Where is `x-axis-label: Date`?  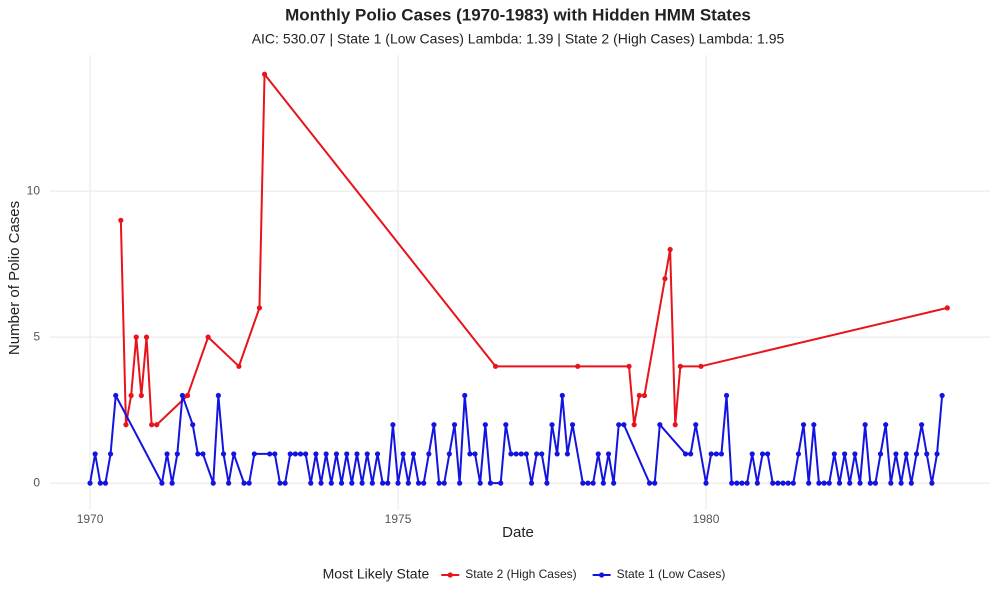
x-axis-label: Date is located at coordinates (518, 532).